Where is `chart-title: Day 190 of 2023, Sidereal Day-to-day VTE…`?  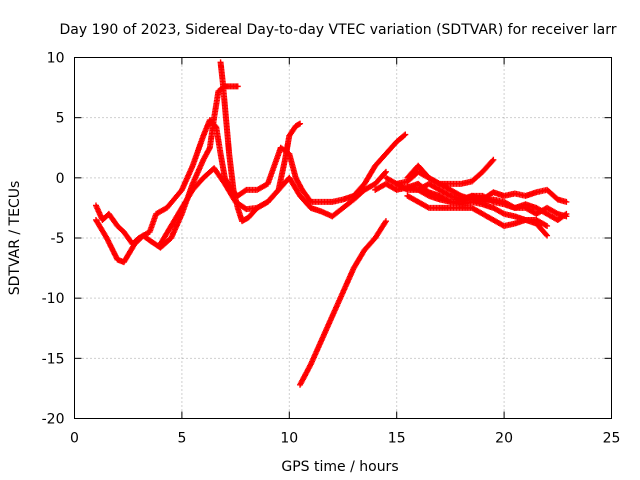
chart-title: Day 190 of 2023, Sidereal Day-to-day VTE… is located at coordinates (338, 30).